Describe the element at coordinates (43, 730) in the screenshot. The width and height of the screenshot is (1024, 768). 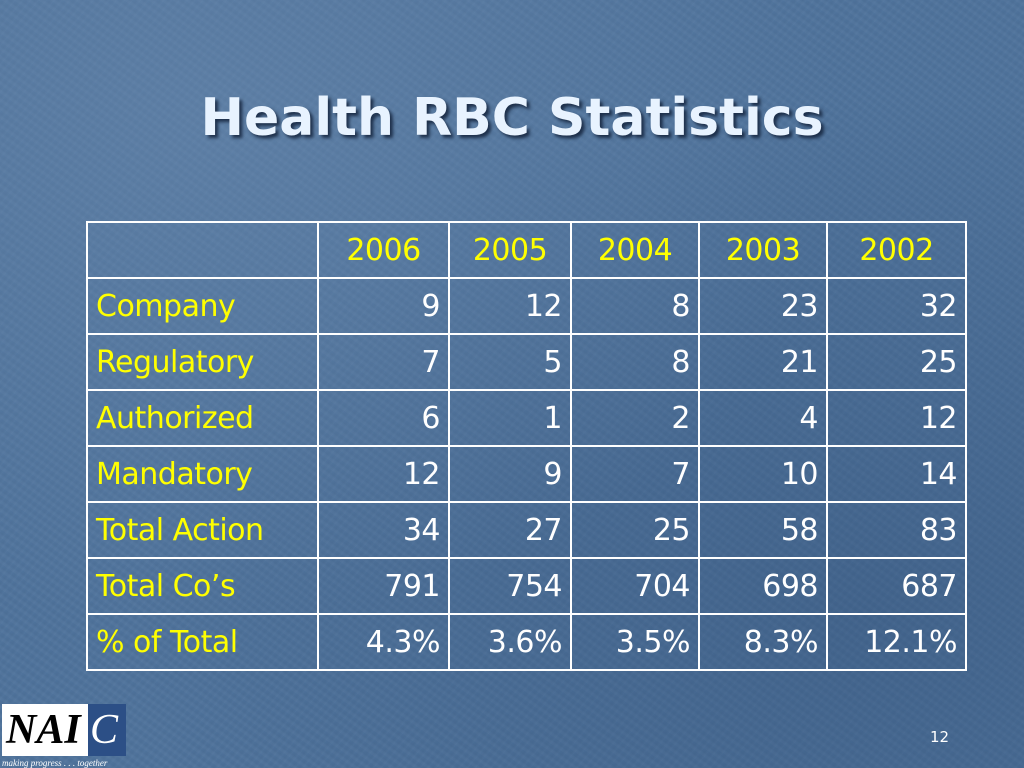
I see `logo-main-text: NAI` at that location.